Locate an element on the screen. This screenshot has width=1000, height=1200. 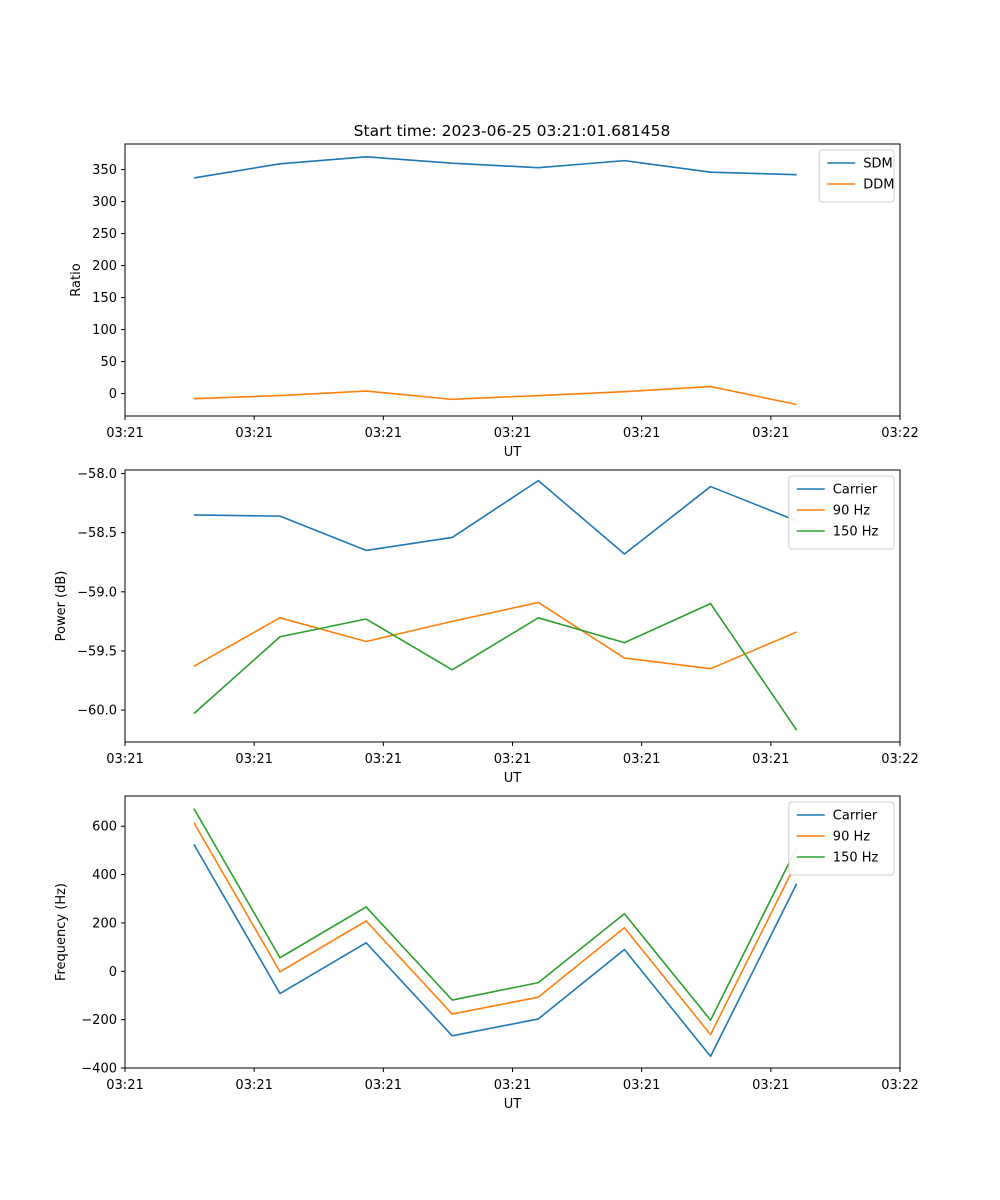
ratio-y-tick-label: 50 is located at coordinates (108, 362).